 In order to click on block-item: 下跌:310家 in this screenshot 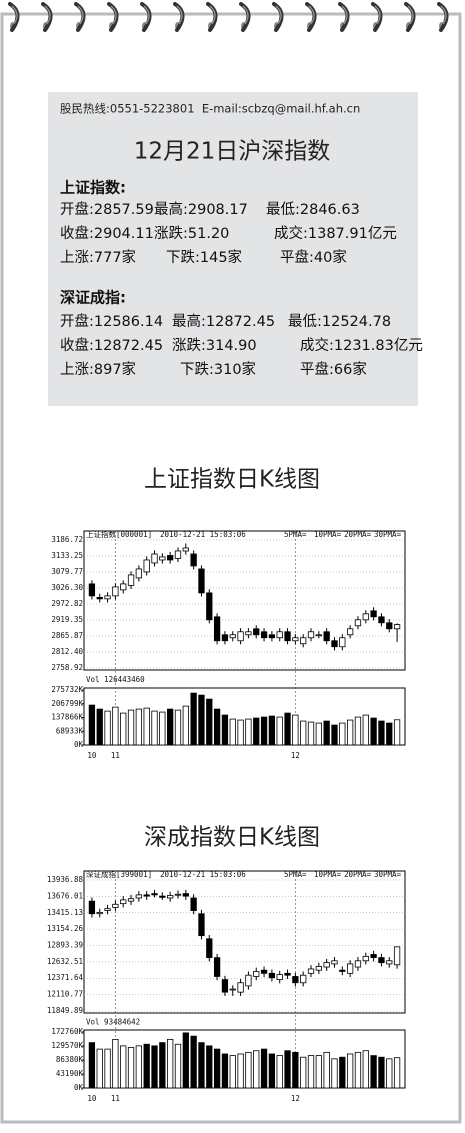, I will do `click(218, 369)`.